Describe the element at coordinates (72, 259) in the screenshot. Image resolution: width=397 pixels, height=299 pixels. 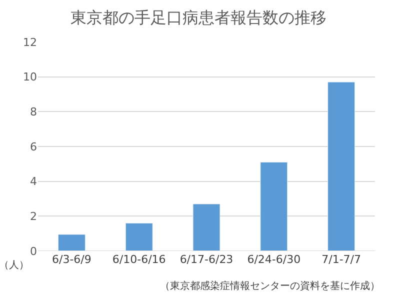
I see `x-tick-label: 6/3-6/9` at that location.